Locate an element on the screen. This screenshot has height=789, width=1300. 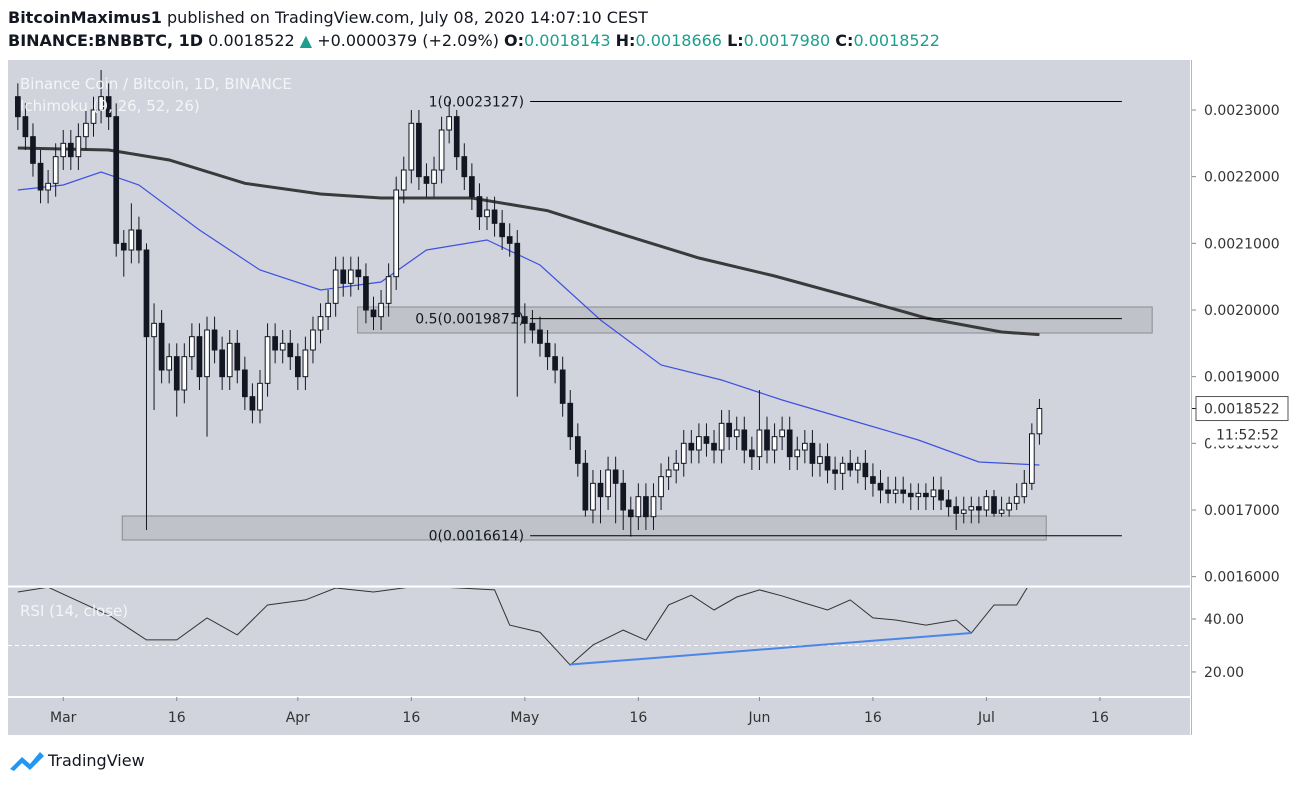
close-label: C: is located at coordinates (844, 40).